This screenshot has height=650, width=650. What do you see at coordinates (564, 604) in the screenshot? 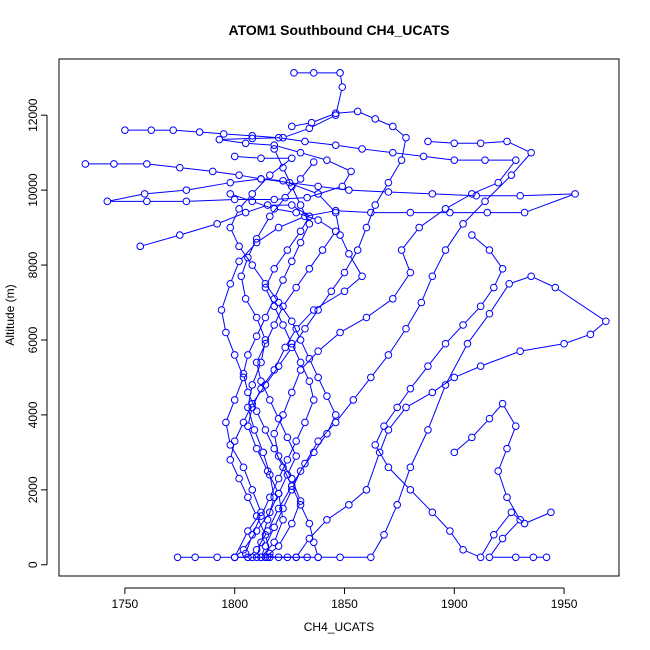
I see `x-tick-label: 1950` at bounding box center [564, 604].